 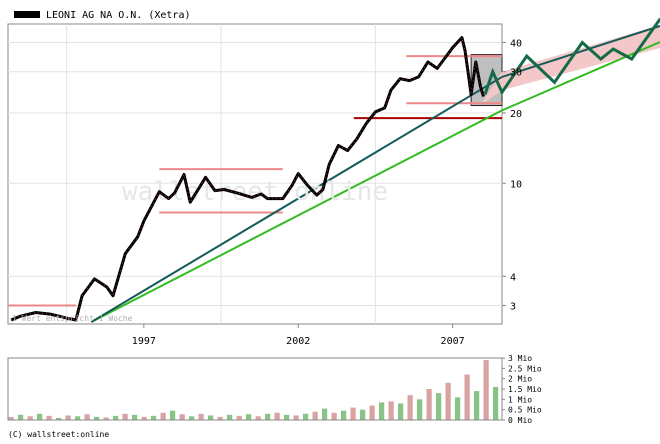 I want to click on forecast-path, so click(x=571, y=56).